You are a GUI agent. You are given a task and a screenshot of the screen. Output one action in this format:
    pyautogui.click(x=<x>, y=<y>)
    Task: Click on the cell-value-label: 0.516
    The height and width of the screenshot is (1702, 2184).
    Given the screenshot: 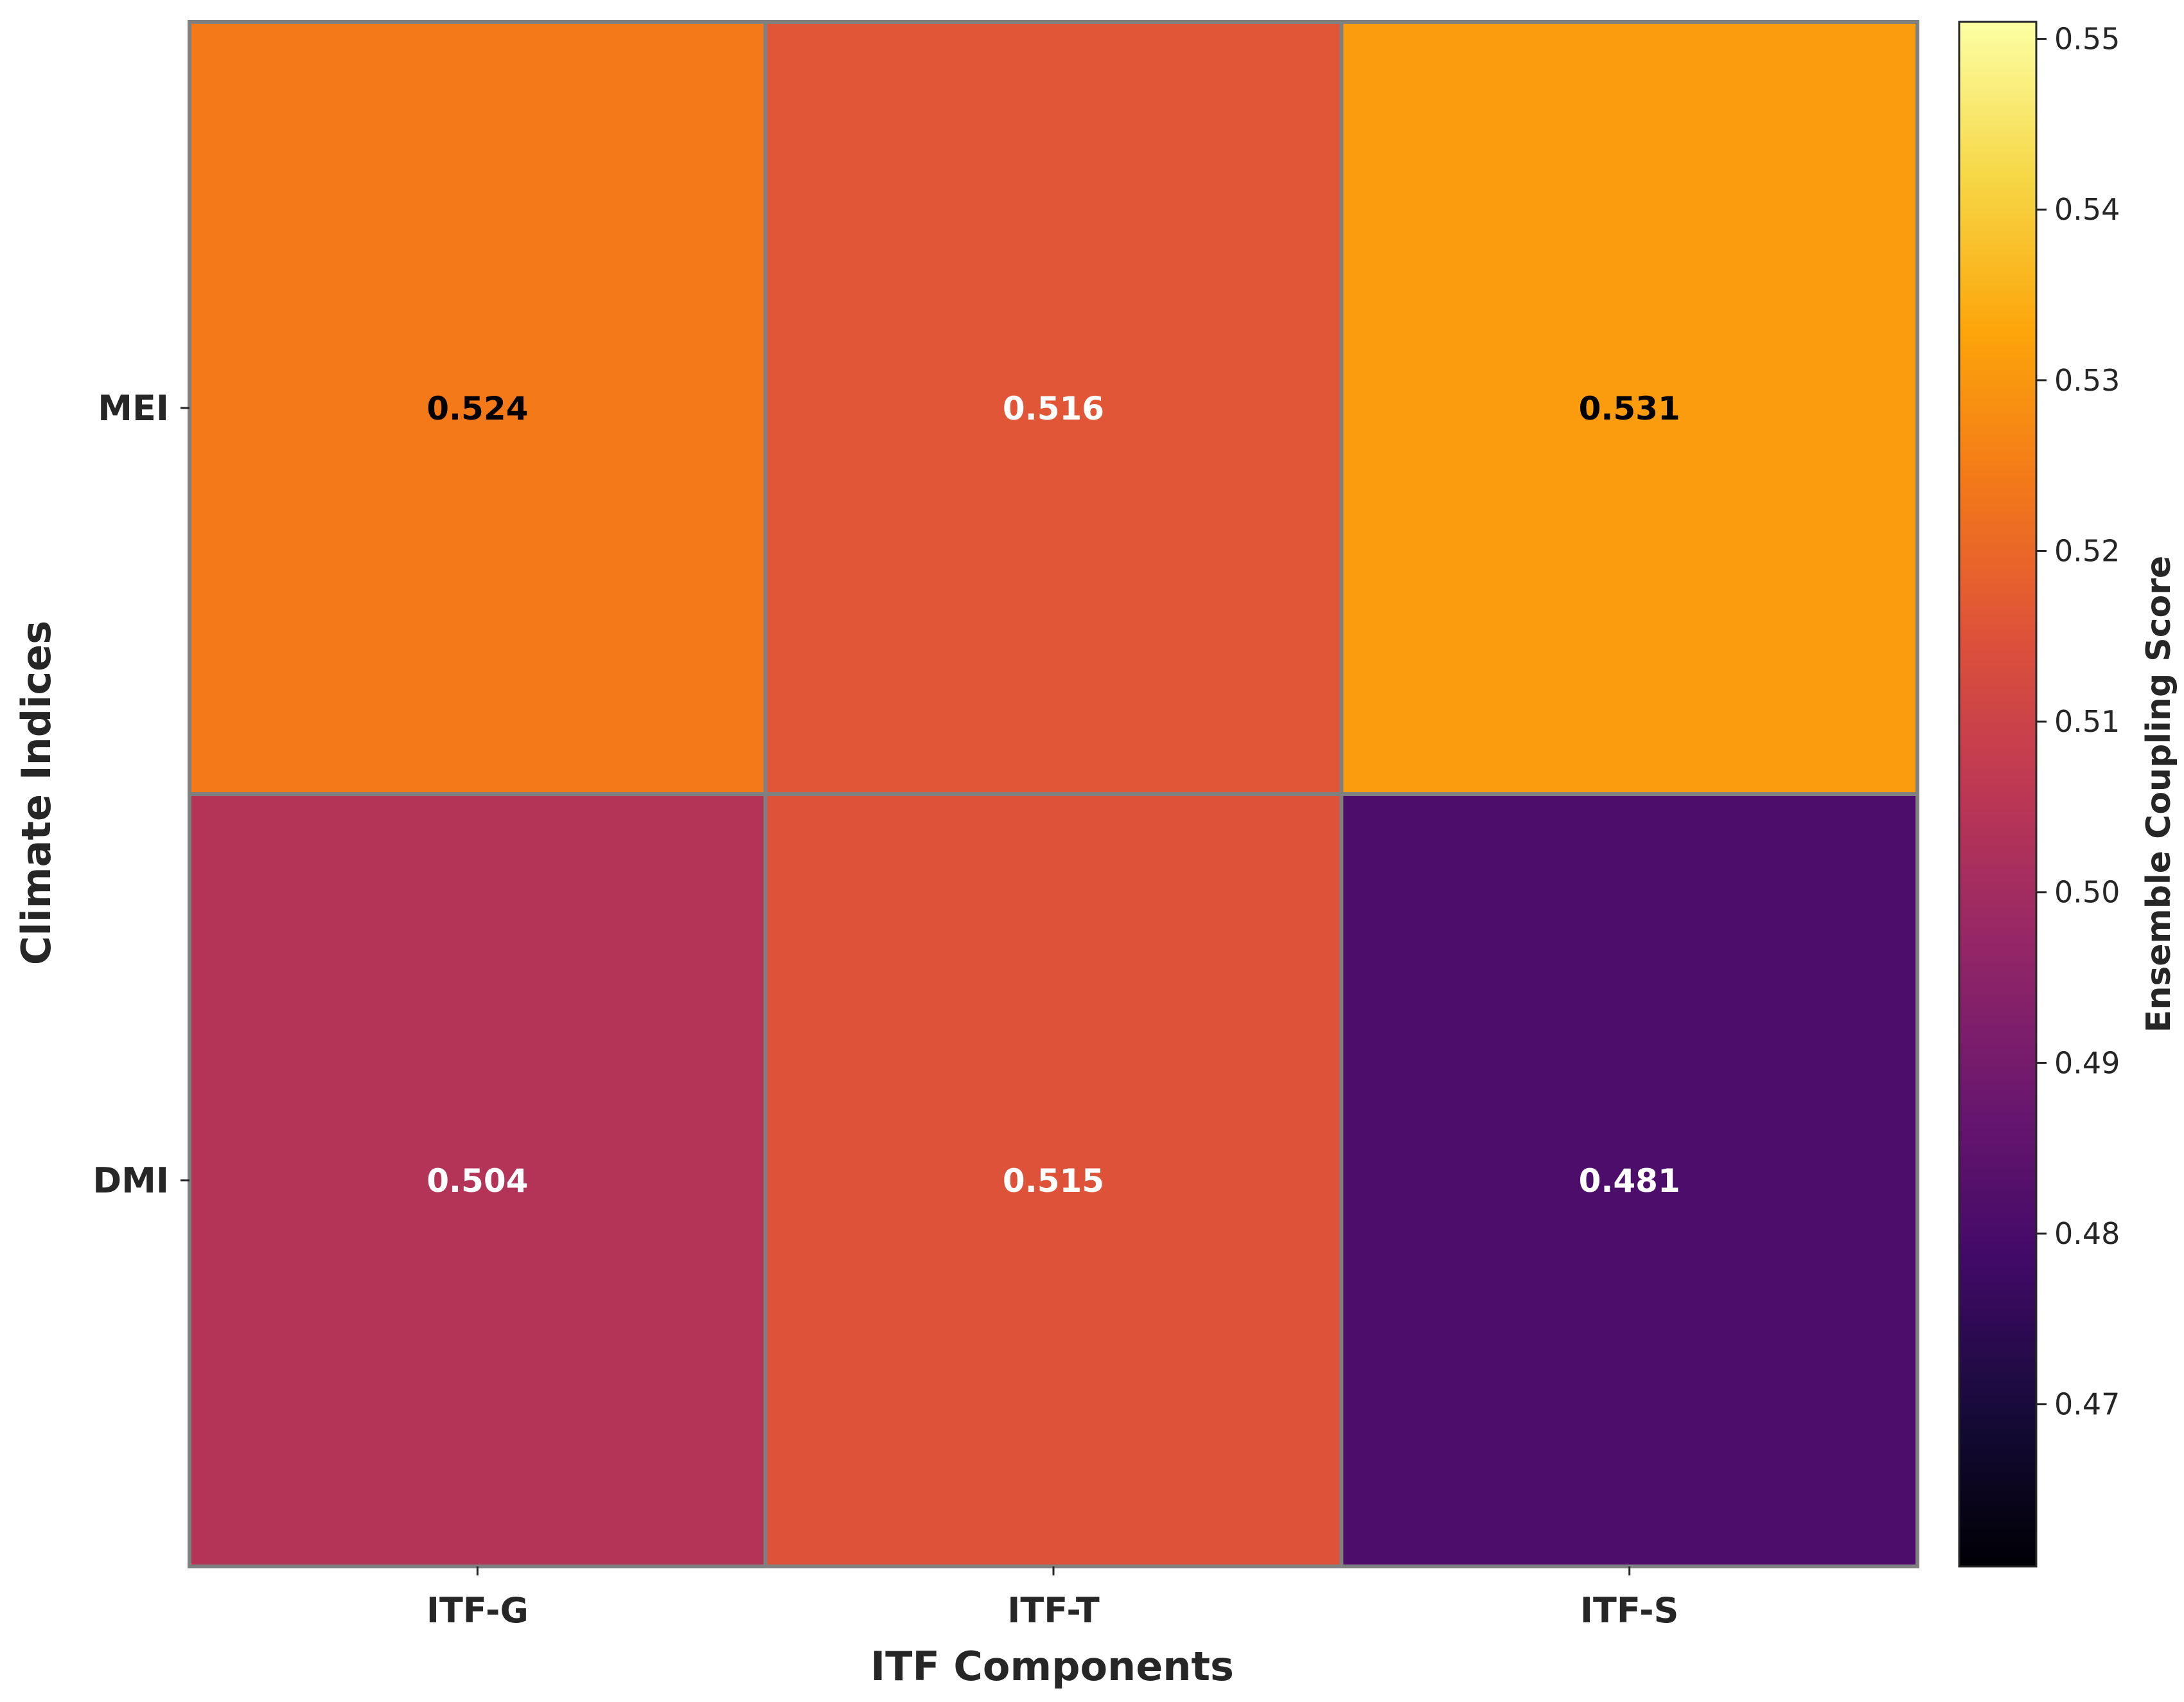 What is the action you would take?
    pyautogui.click(x=1053, y=409)
    